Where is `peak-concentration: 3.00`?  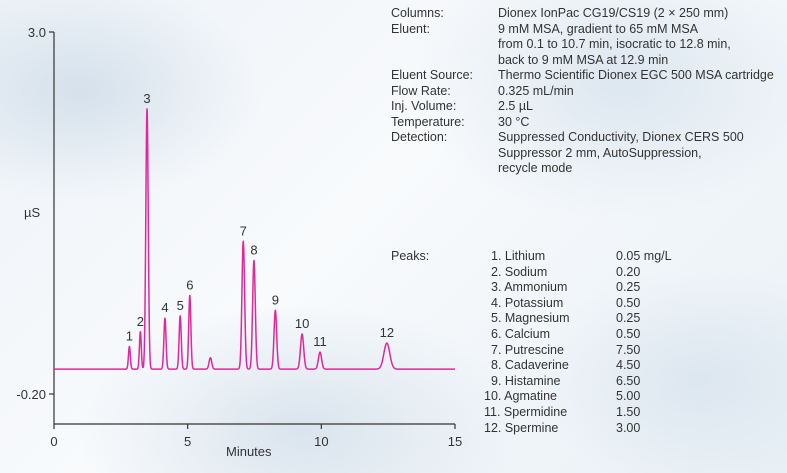 peak-concentration: 3.00 is located at coordinates (628, 427).